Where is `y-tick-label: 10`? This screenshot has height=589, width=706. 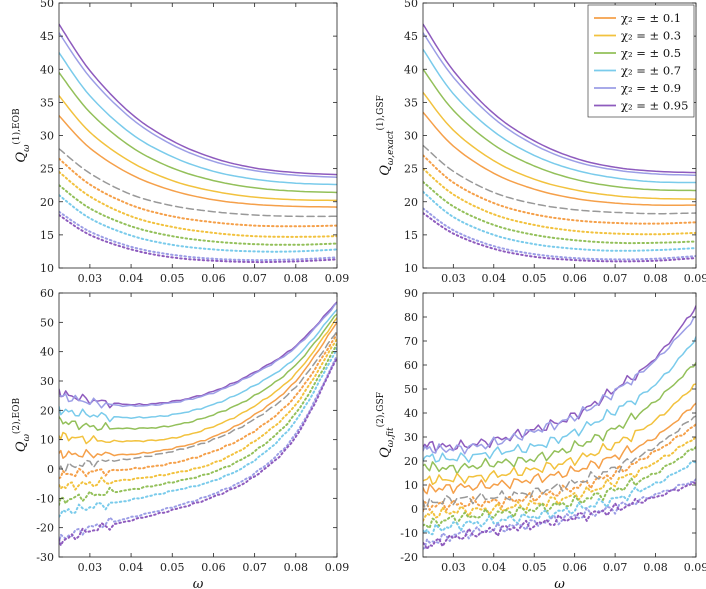 y-tick-label: 10 is located at coordinates (411, 268).